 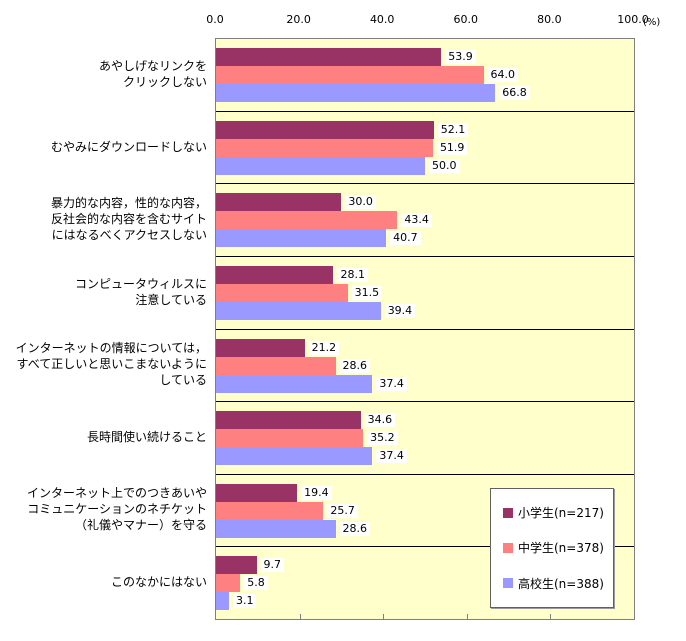 What do you see at coordinates (352, 274) in the screenshot?
I see `value-label: 28.1` at bounding box center [352, 274].